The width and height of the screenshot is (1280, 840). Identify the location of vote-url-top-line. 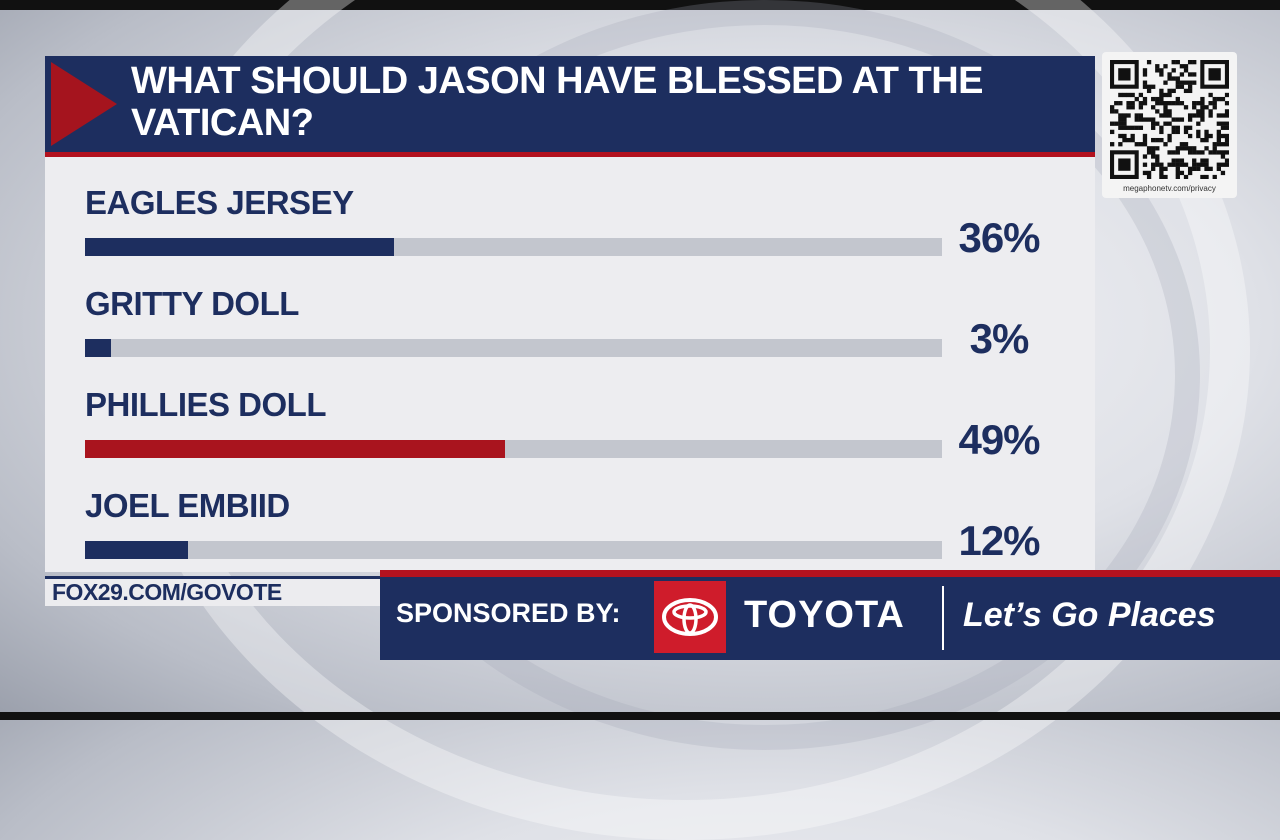
(212, 577).